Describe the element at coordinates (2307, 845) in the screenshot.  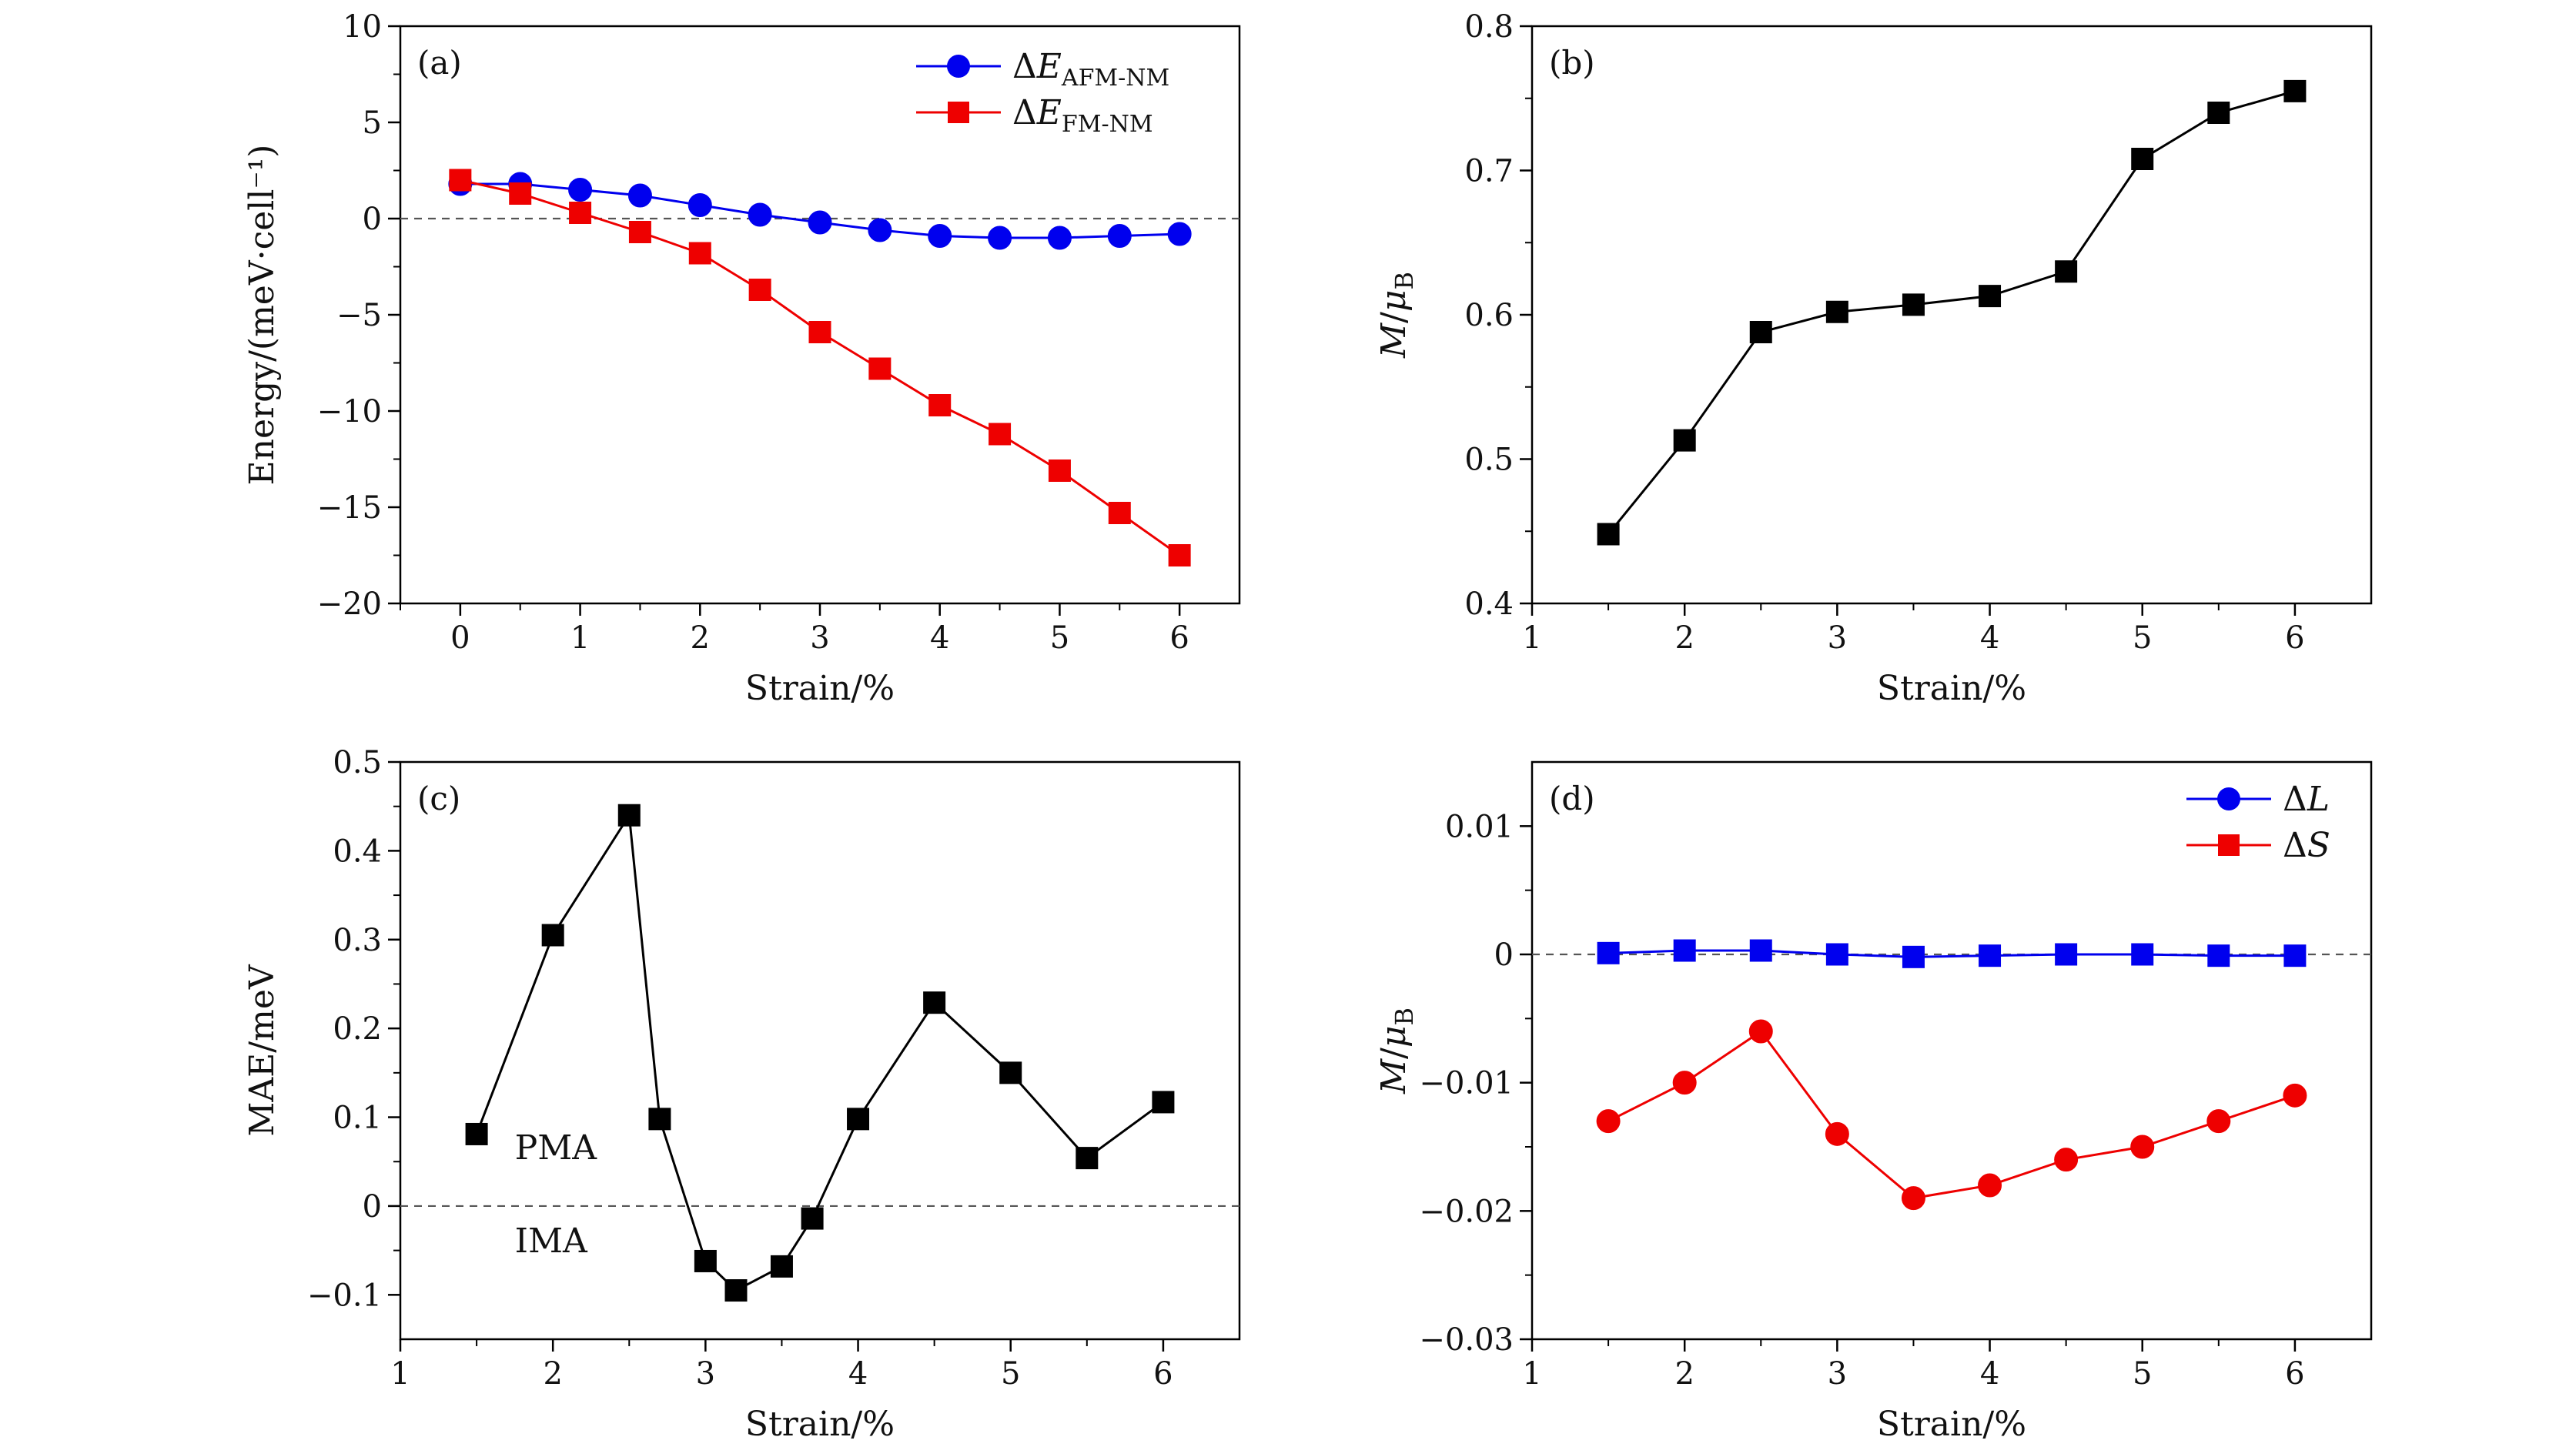
I see `legend-entry: ΔS` at that location.